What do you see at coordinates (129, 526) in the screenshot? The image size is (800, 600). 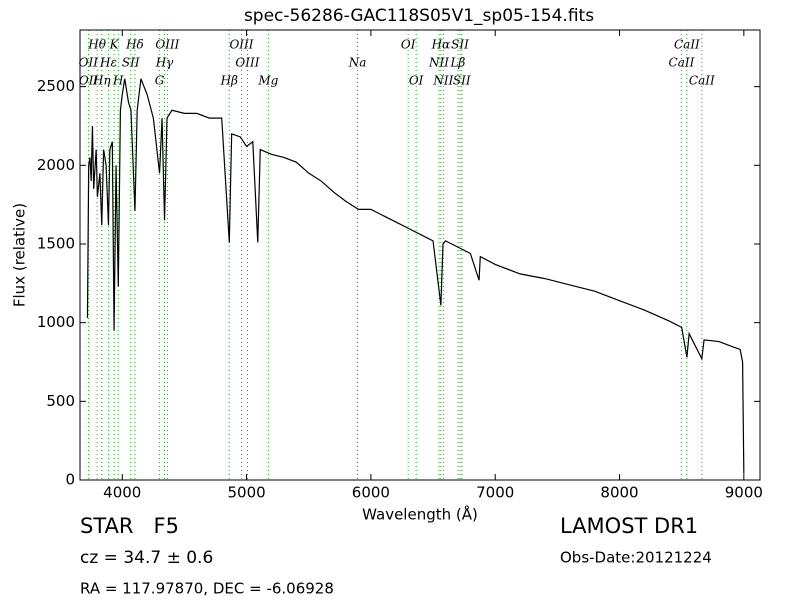 I see `object-class: STAR F5` at bounding box center [129, 526].